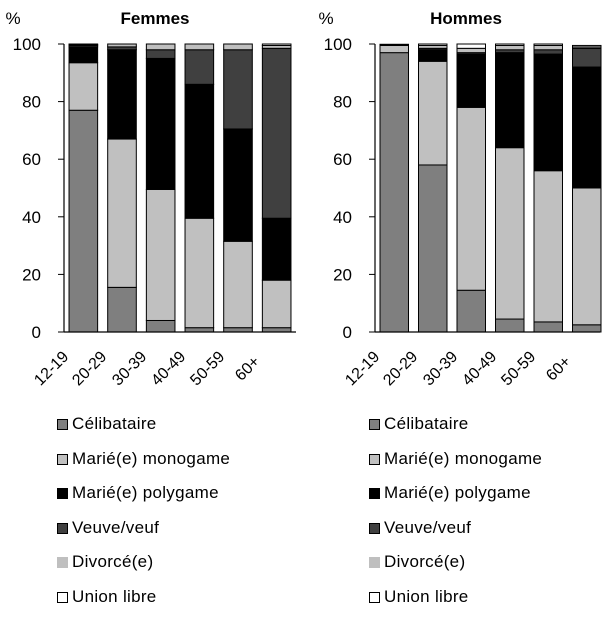 The width and height of the screenshot is (604, 641). I want to click on legend-item-marie-e-monogame: Marié(e) monogame, so click(143, 466).